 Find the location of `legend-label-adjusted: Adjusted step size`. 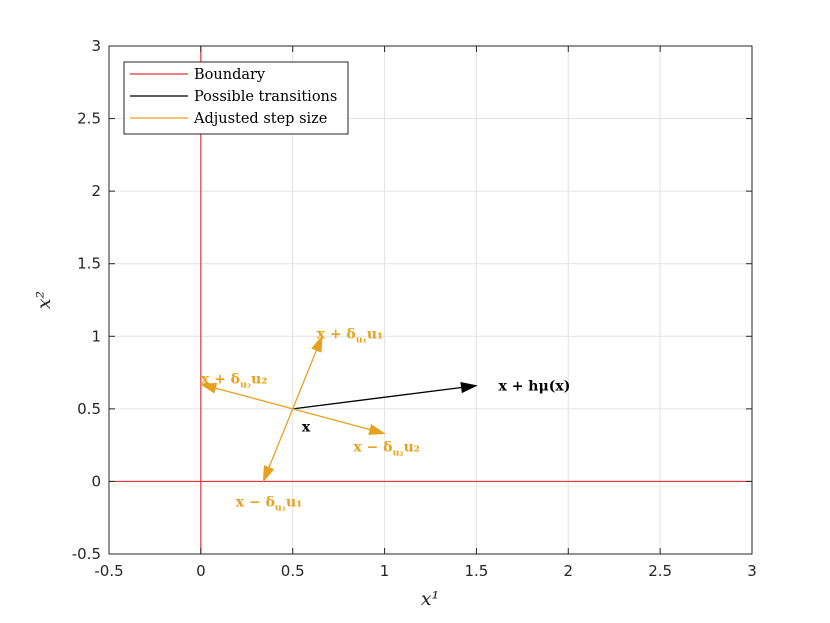

legend-label-adjusted: Adjusted step size is located at coordinates (260, 119).